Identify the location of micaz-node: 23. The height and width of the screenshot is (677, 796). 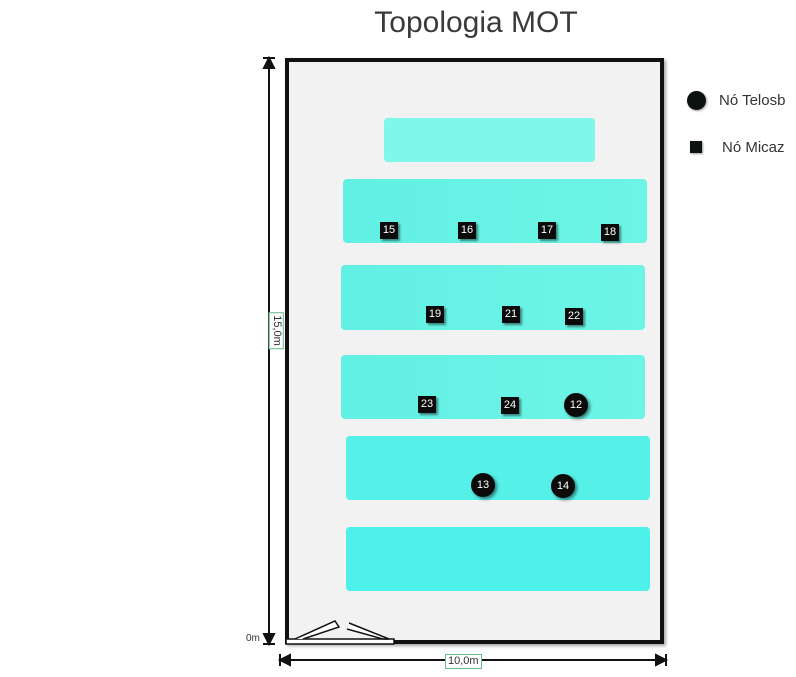
(427, 404).